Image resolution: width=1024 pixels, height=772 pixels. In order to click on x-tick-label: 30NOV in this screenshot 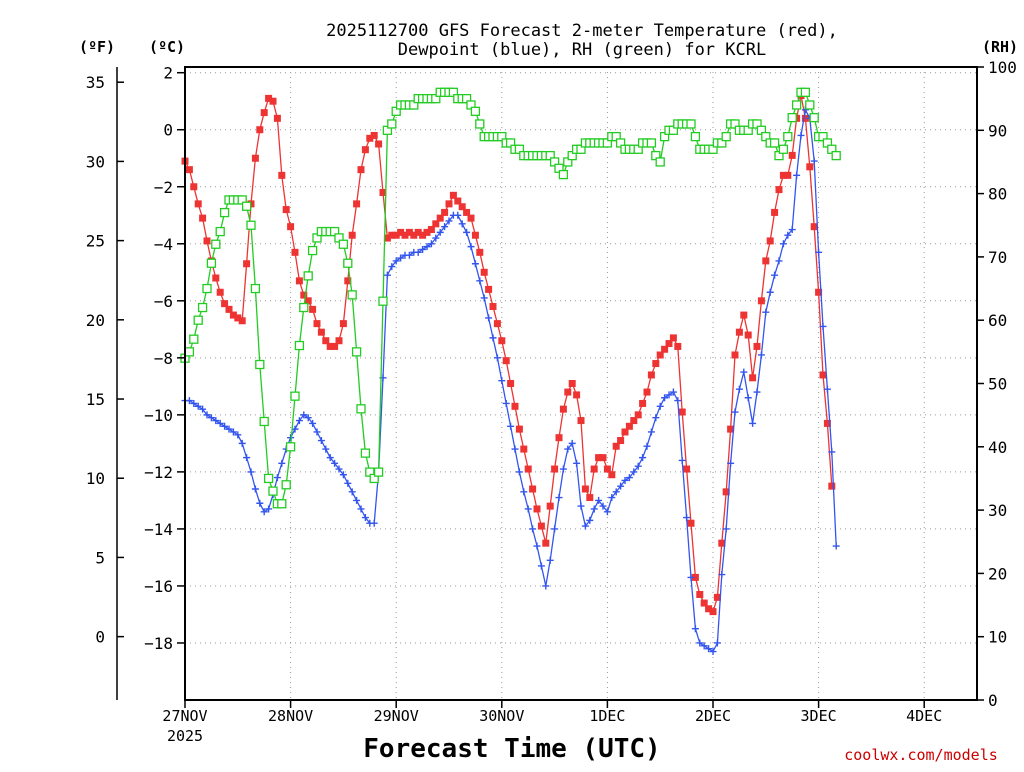, I will do `click(501, 716)`.